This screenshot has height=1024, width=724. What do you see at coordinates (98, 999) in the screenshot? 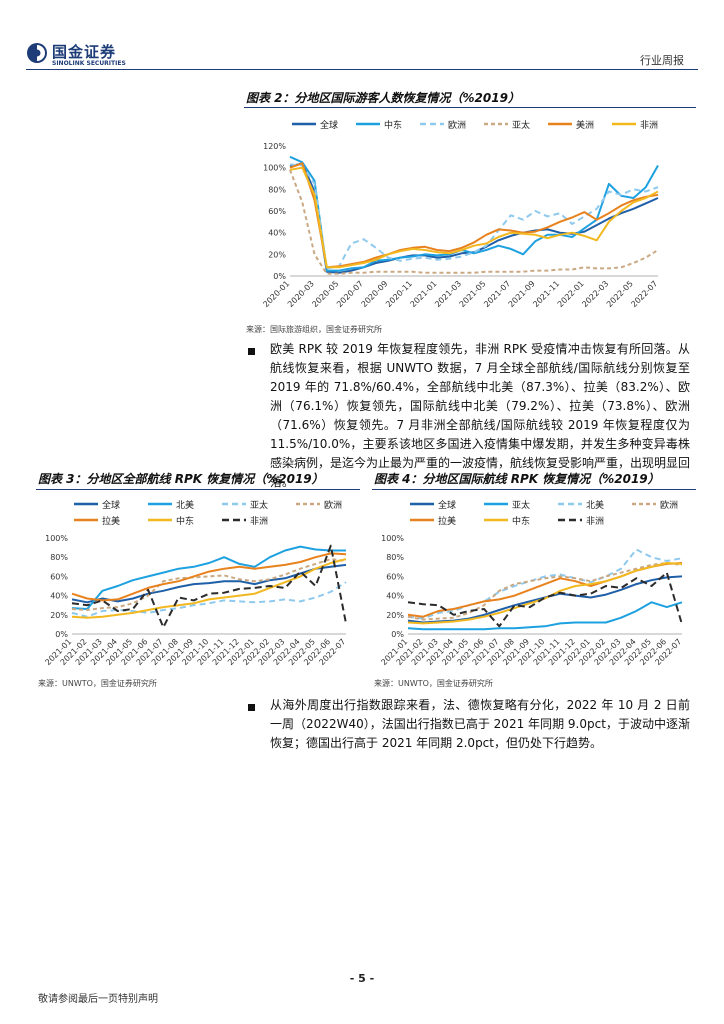
I see `disclaimer-note: 敬请参阅最后一页特别声明` at bounding box center [98, 999].